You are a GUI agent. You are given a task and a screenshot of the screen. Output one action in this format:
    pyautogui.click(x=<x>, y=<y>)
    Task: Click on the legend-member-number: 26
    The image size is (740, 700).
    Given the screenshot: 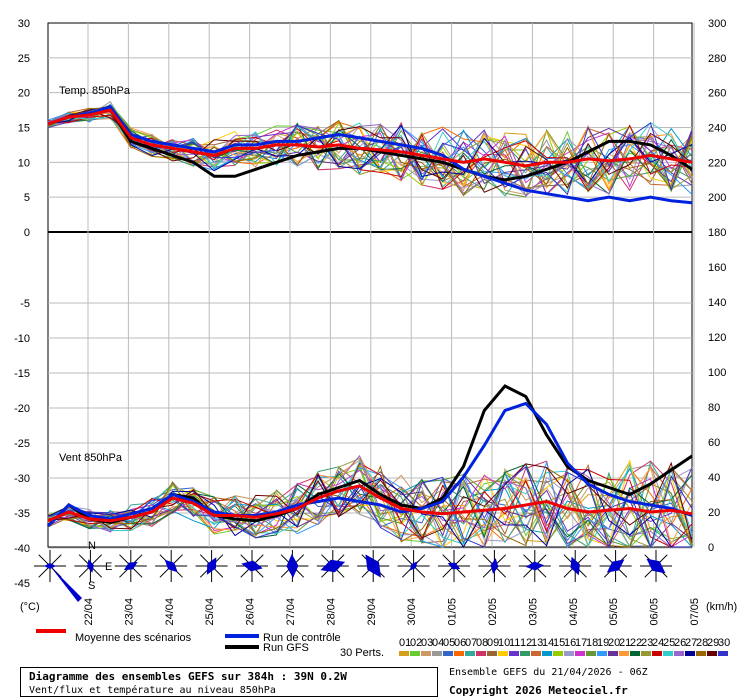 What is the action you would take?
    pyautogui.click(x=680, y=643)
    